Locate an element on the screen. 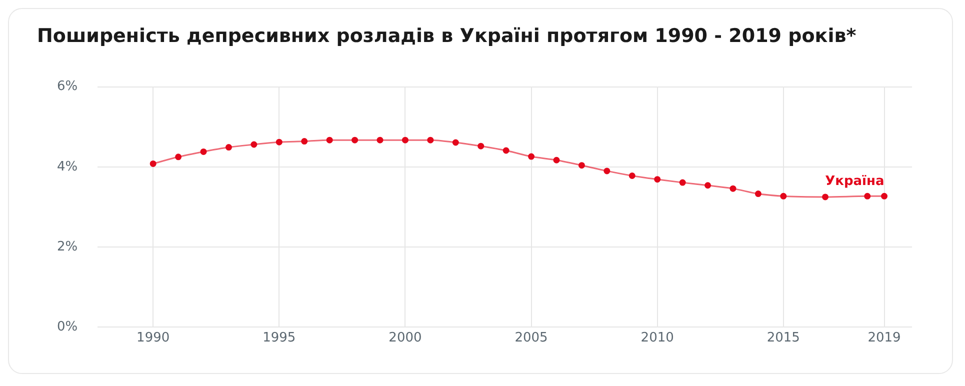 The image size is (965, 386). y-tick-label: 4% is located at coordinates (67, 166).